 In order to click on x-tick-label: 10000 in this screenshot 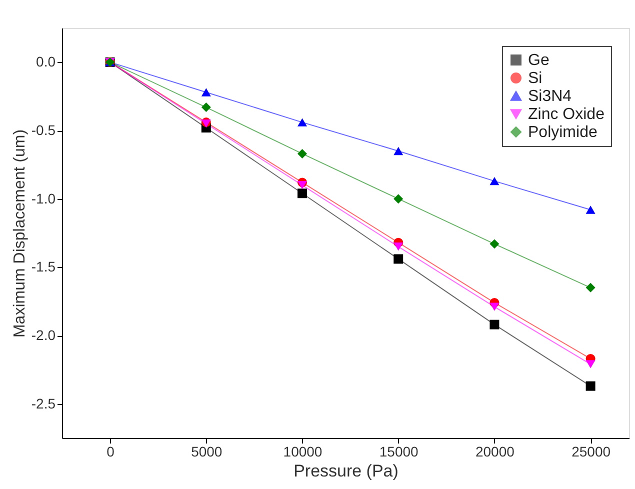, I will do `click(302, 452)`.